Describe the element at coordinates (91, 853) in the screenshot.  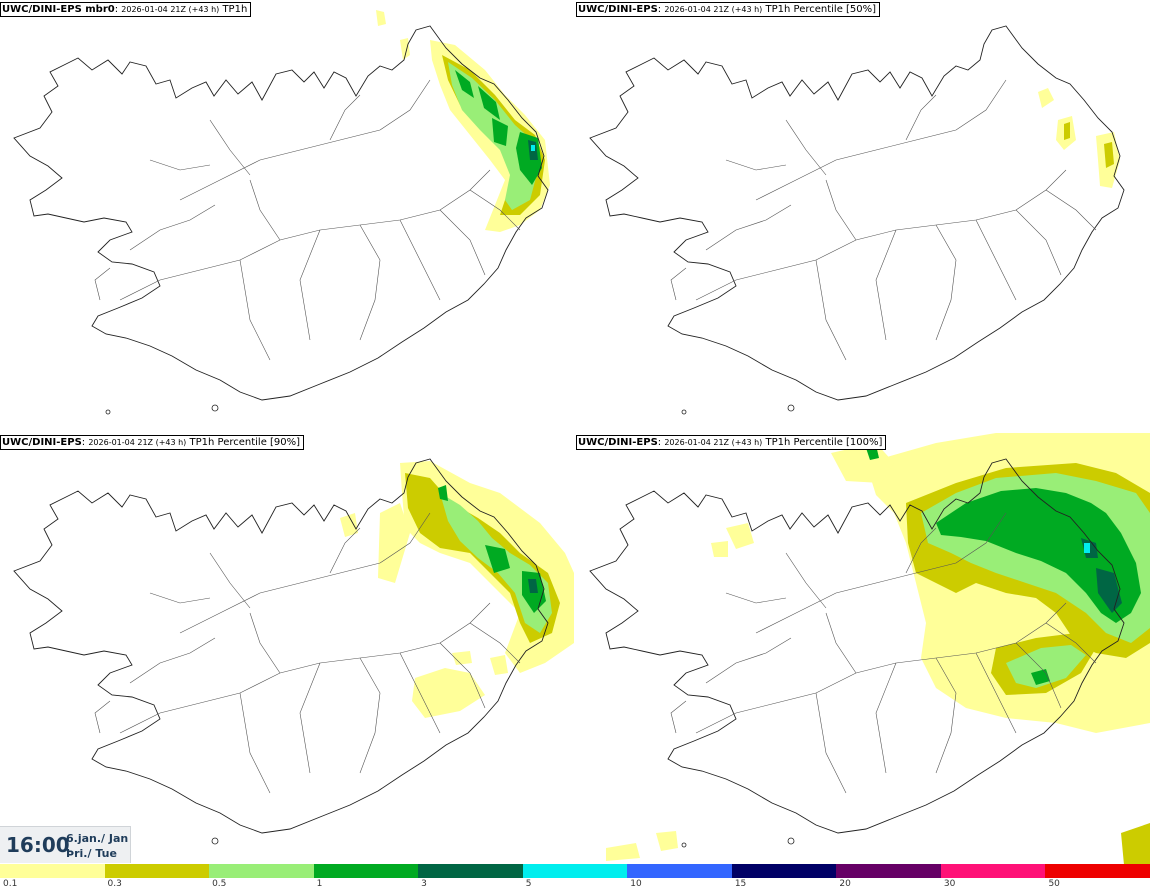
I see `valid-date-line2: Þri./ Tue` at that location.